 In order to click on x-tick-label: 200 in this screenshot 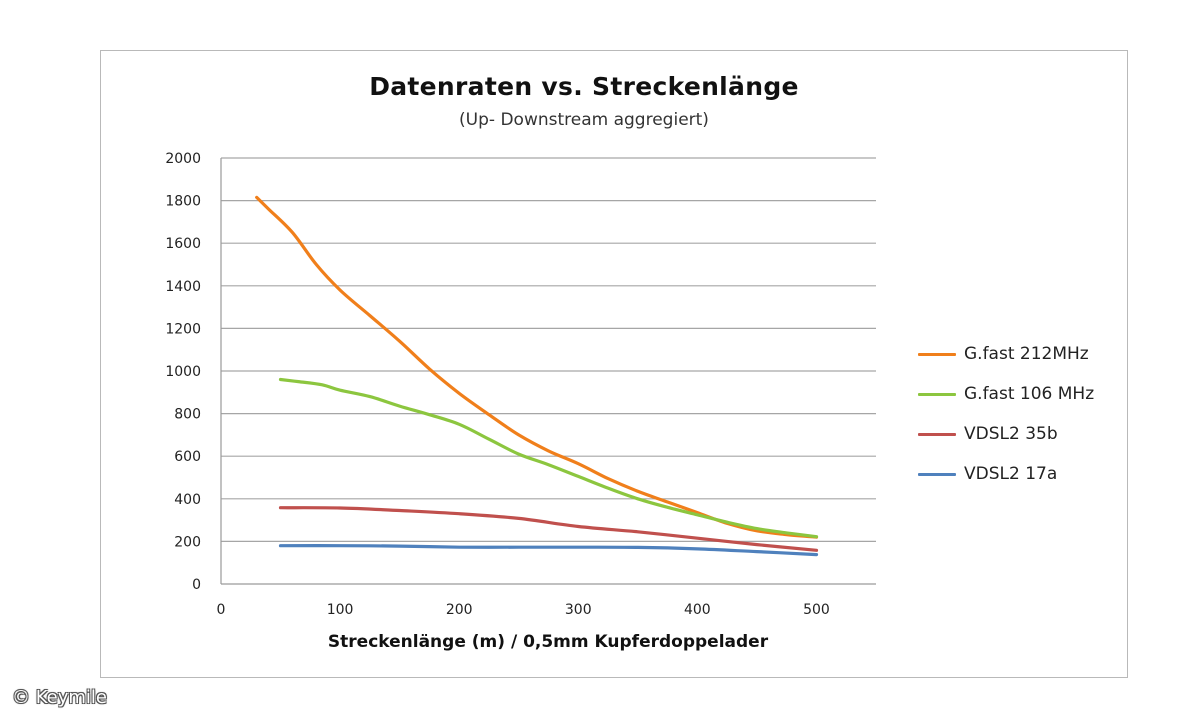, I will do `click(459, 610)`.